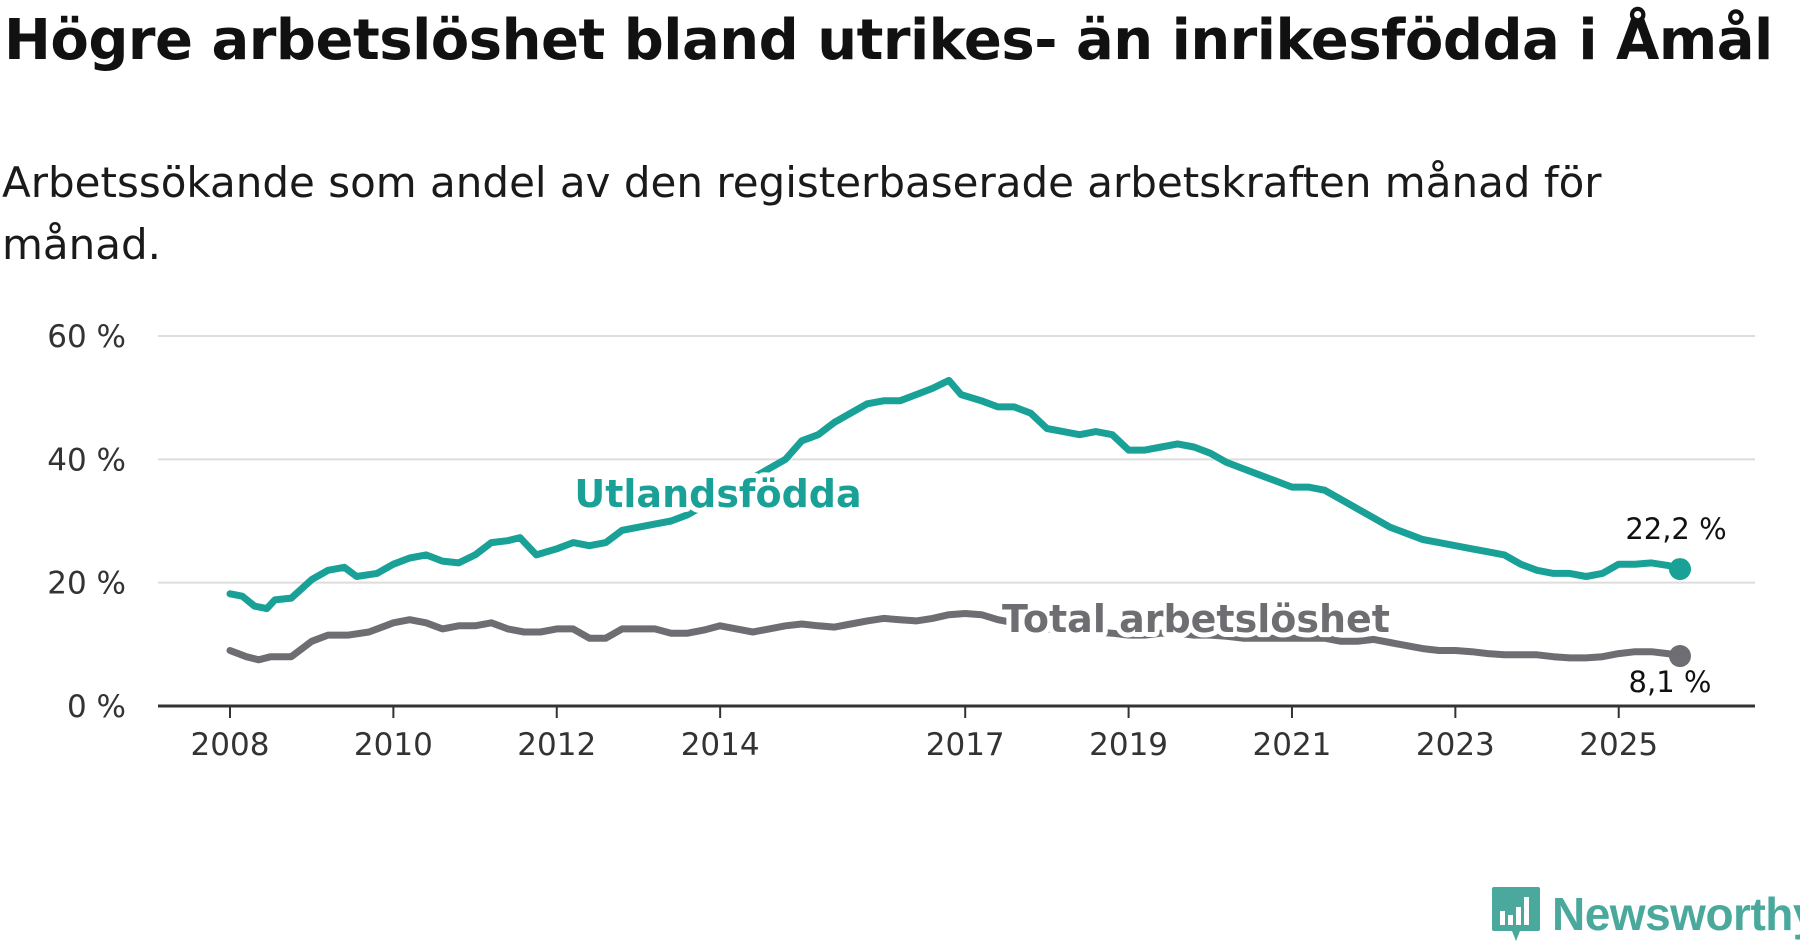  I want to click on y-tick-label: 0 %, so click(96, 707).